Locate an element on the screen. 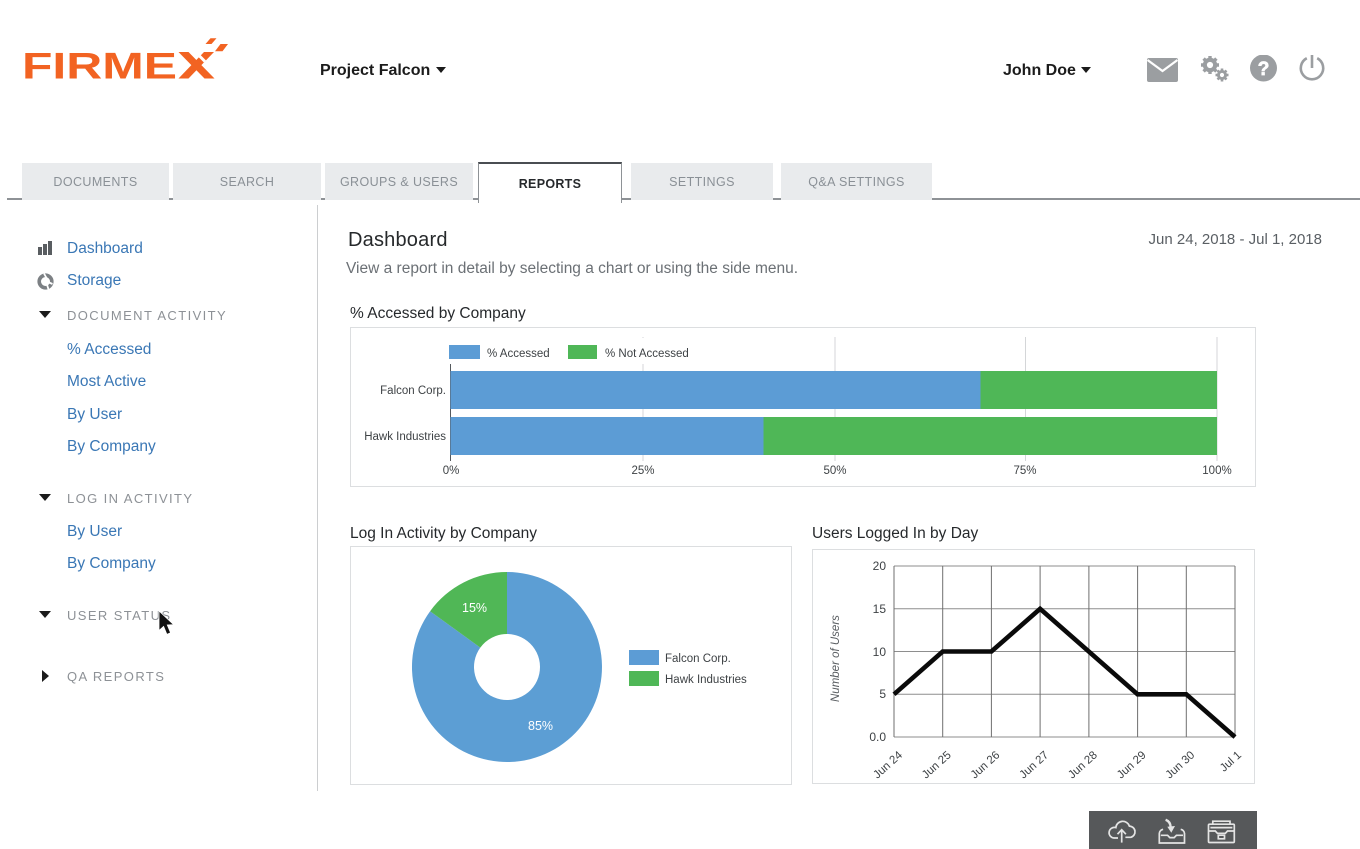 The width and height of the screenshot is (1360, 849). svg-text: Jun 30 is located at coordinates (1181, 765).